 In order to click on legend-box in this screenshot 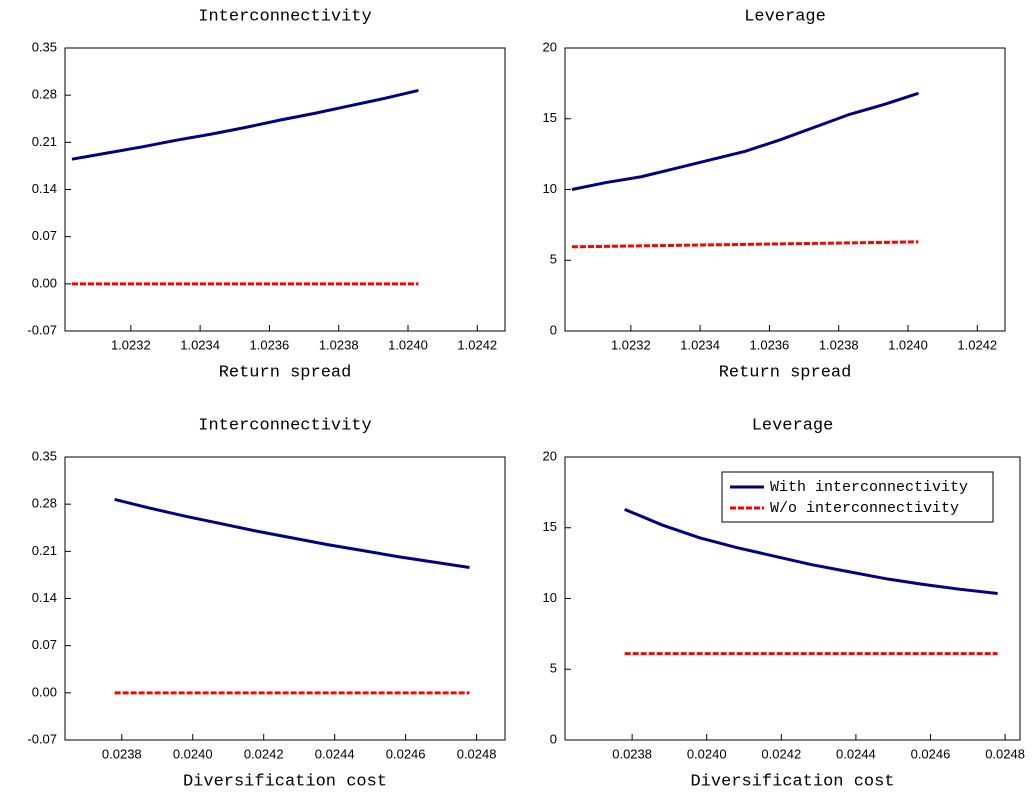, I will do `click(857, 497)`.